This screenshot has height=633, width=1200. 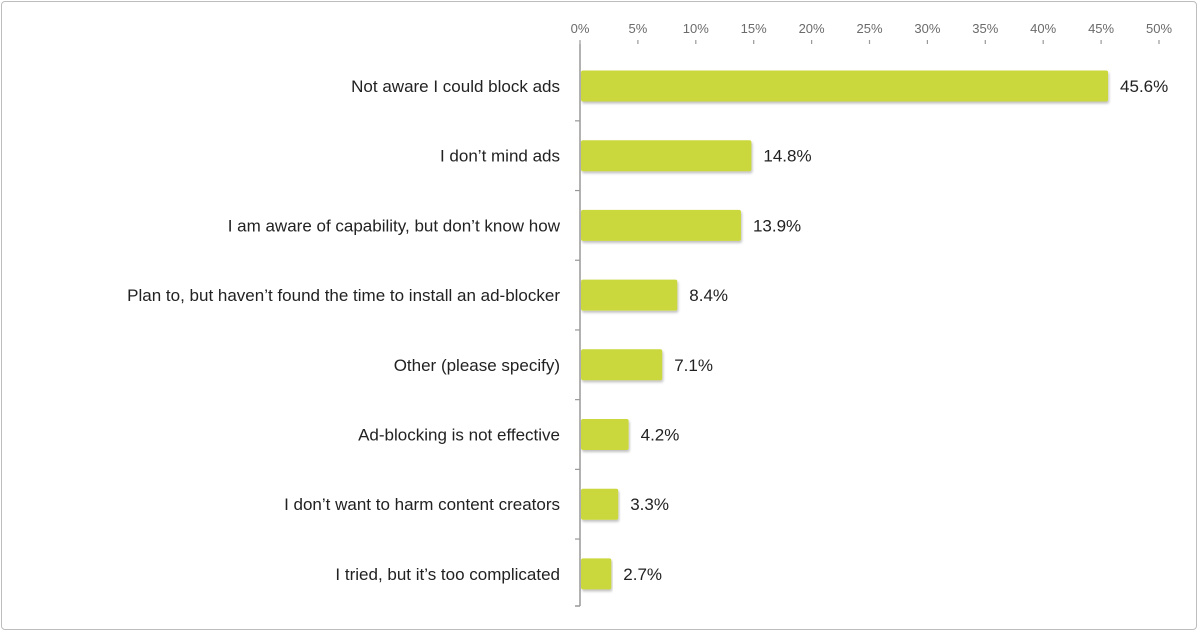 I want to click on x-tick-label: 10%, so click(x=696, y=28).